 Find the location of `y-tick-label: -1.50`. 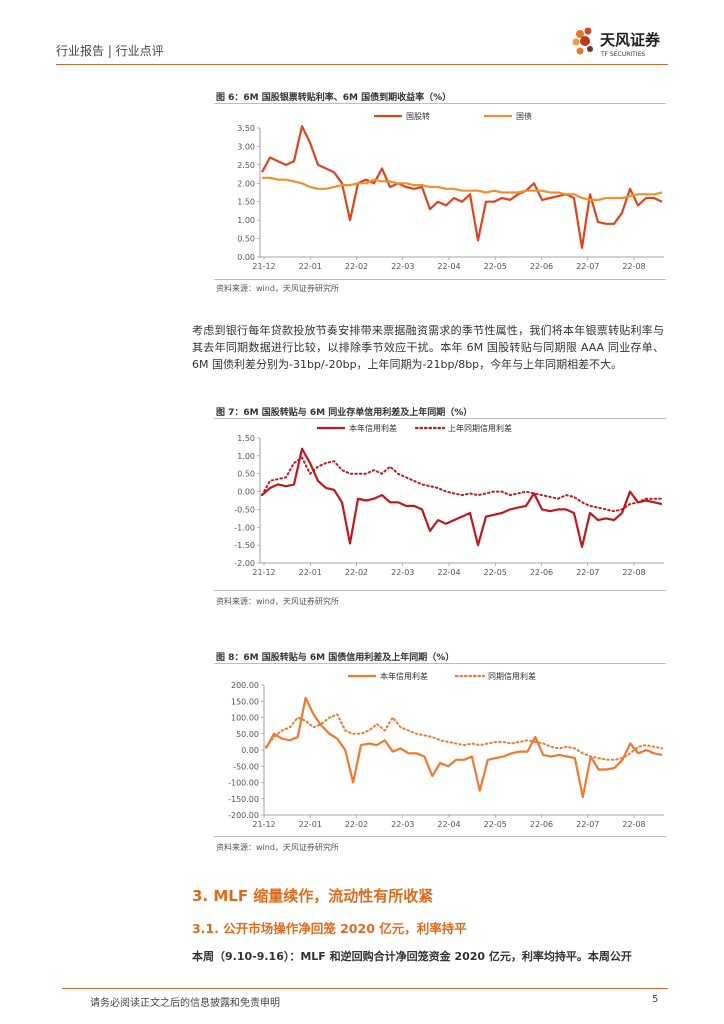

y-tick-label: -1.50 is located at coordinates (244, 545).